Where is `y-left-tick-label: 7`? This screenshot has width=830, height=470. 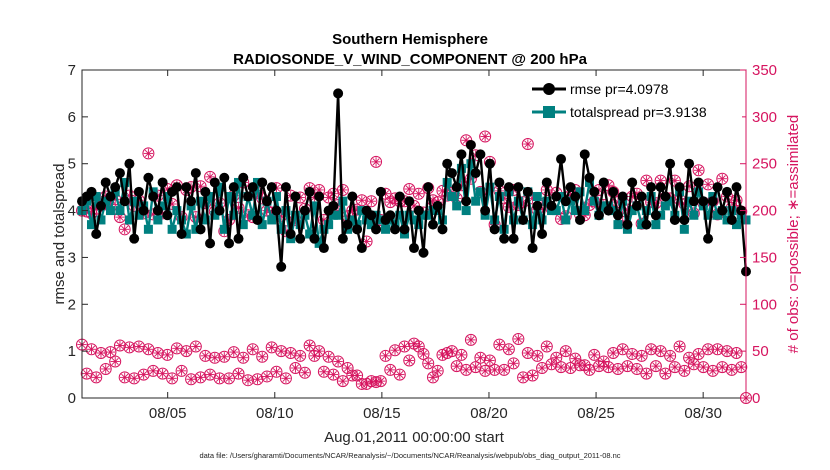
y-left-tick-label: 7 is located at coordinates (72, 70).